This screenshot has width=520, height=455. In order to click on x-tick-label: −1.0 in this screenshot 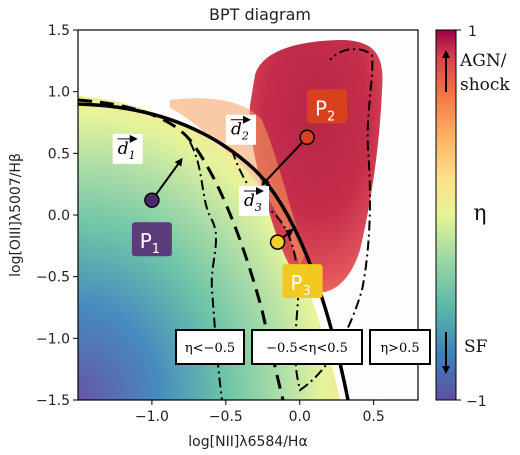, I will do `click(152, 417)`.